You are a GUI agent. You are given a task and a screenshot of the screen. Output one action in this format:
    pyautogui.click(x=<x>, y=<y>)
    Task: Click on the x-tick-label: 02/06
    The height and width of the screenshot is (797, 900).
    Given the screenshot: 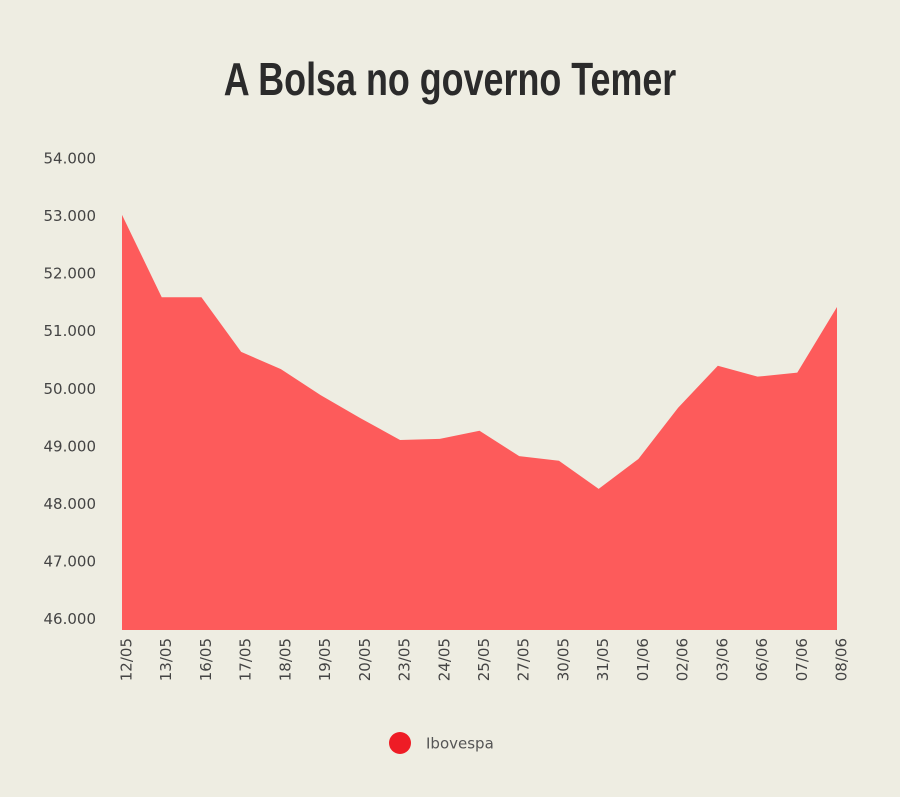 What is the action you would take?
    pyautogui.click(x=683, y=659)
    